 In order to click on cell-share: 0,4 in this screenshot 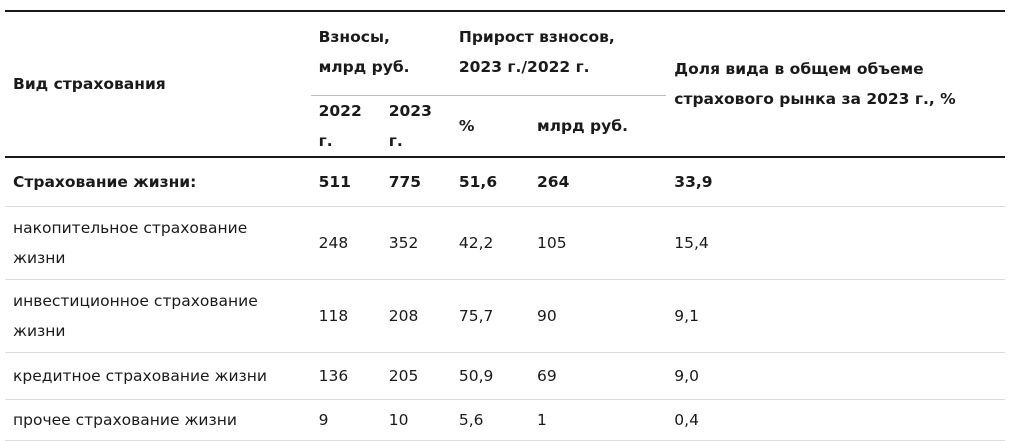, I will do `click(835, 420)`.